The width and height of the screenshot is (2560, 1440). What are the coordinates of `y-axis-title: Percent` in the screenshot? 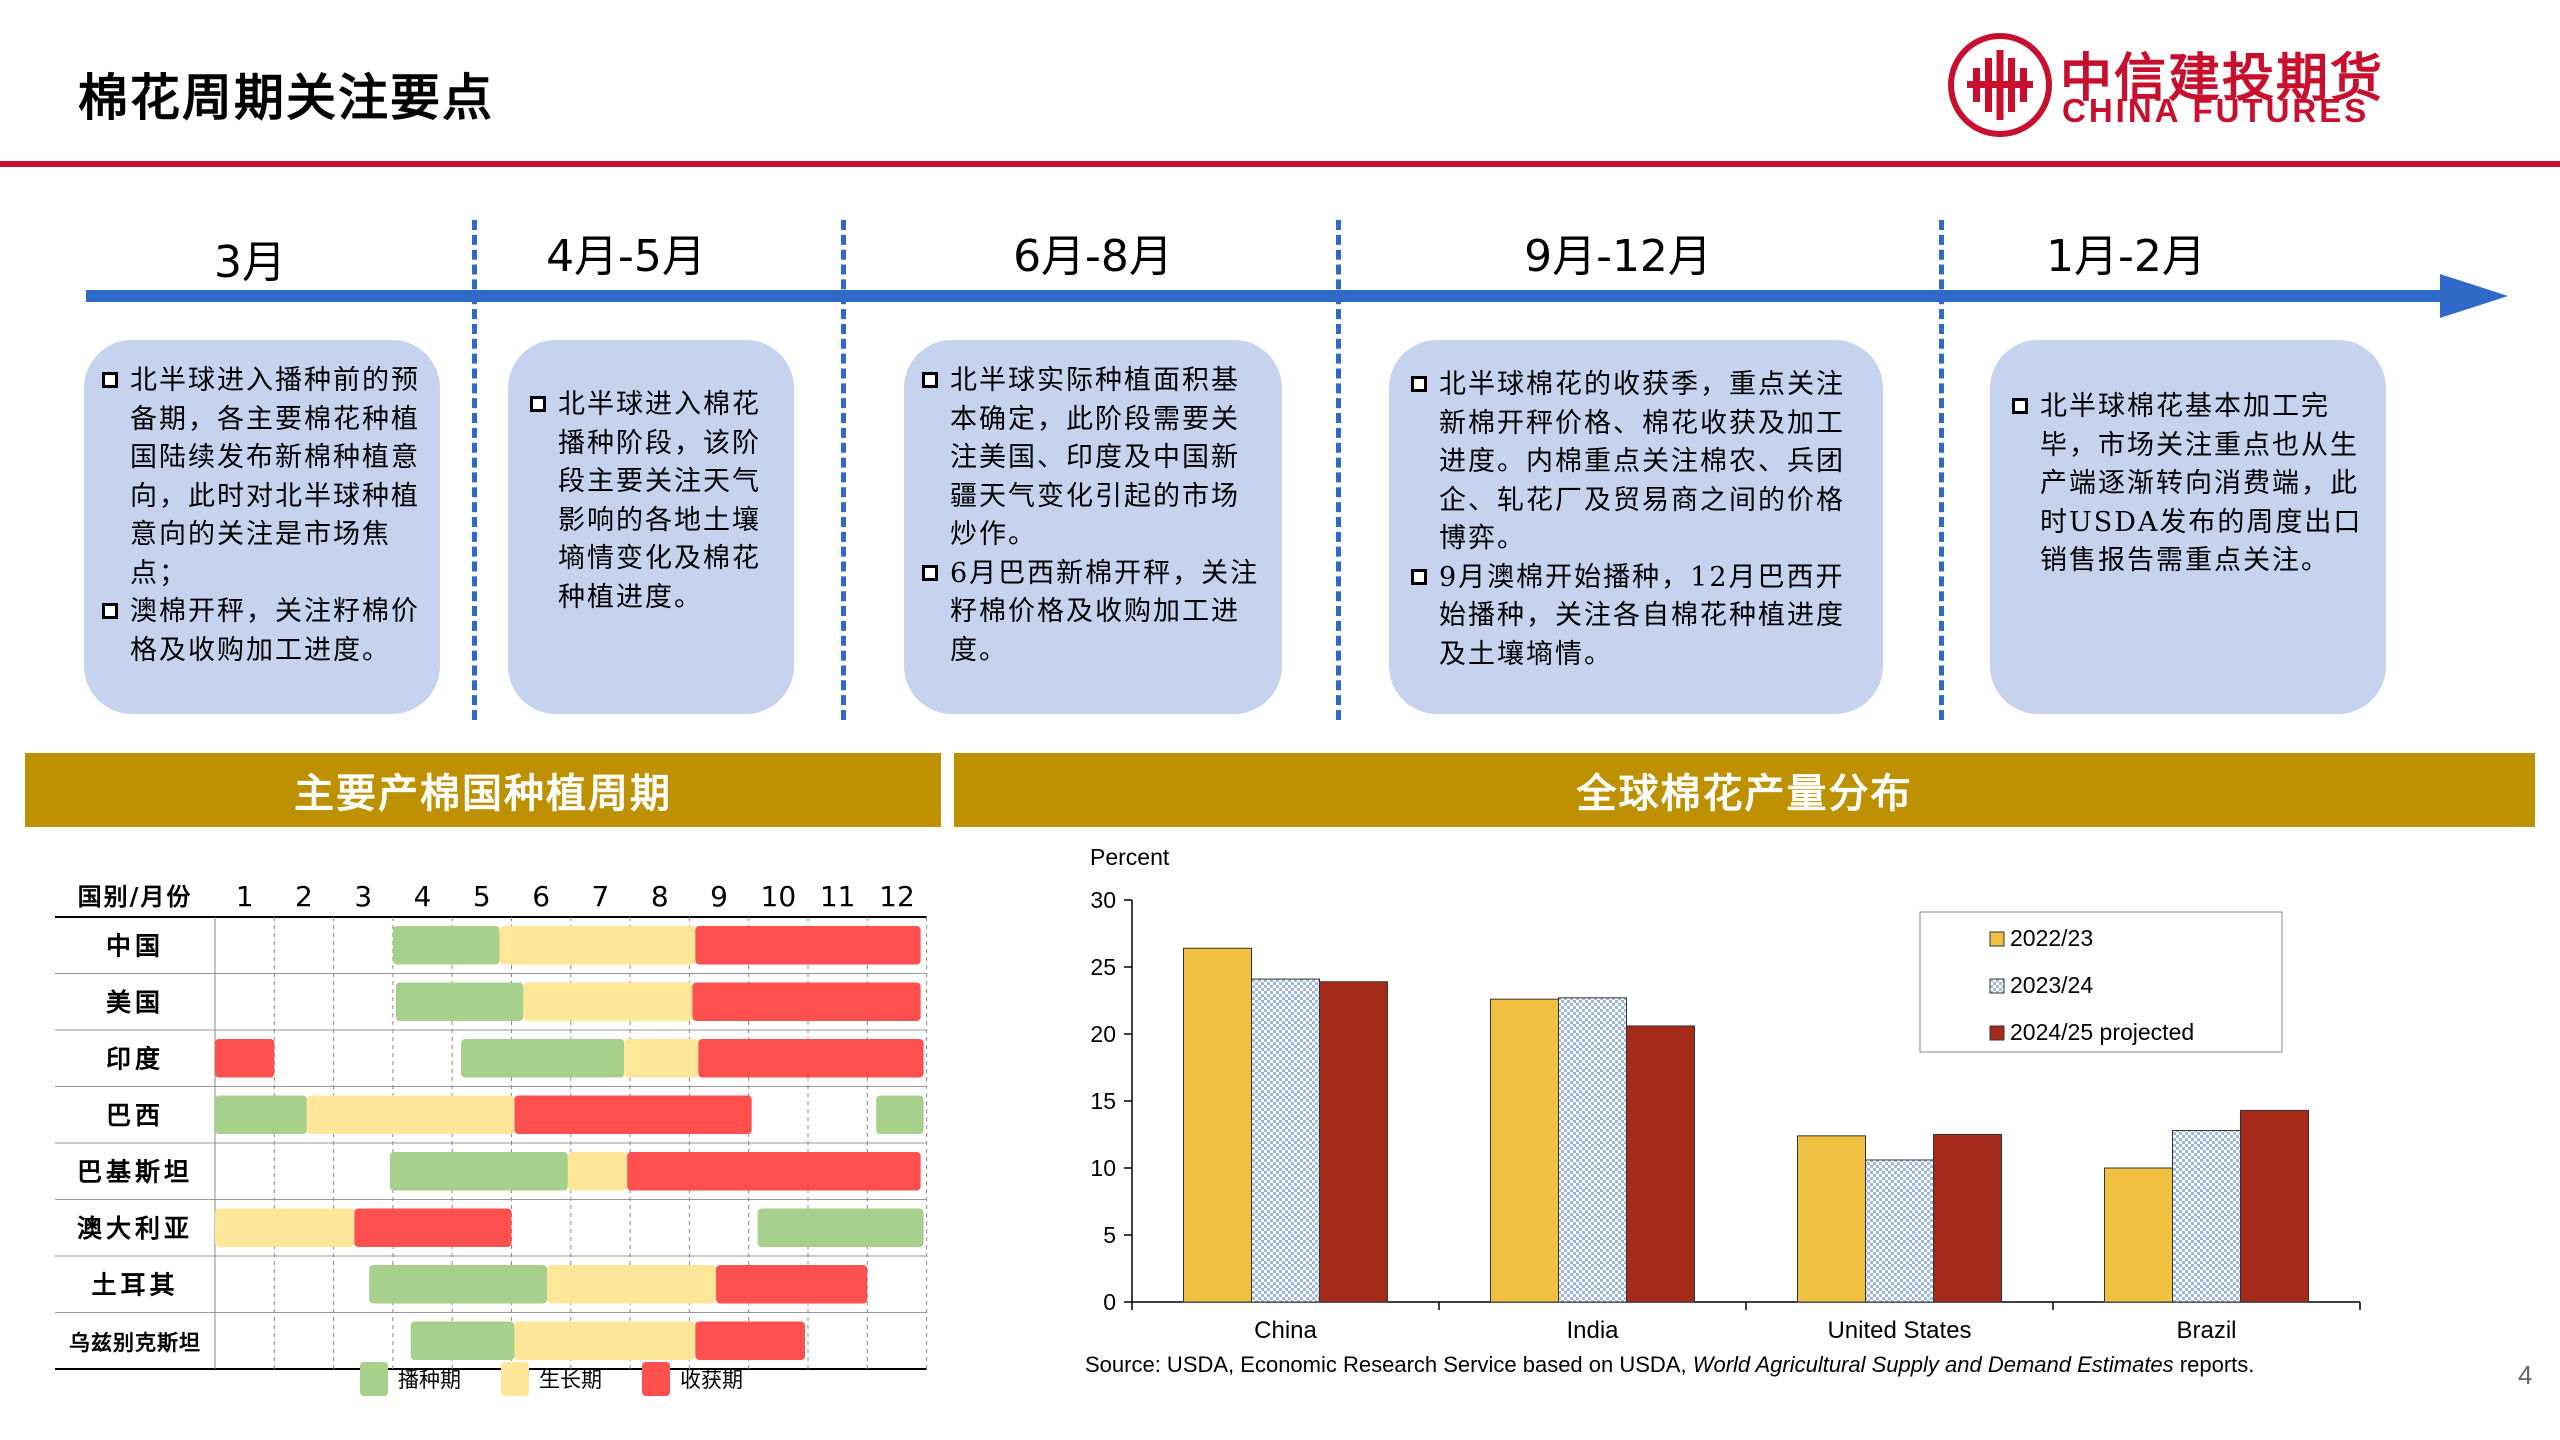 It's located at (1130, 857).